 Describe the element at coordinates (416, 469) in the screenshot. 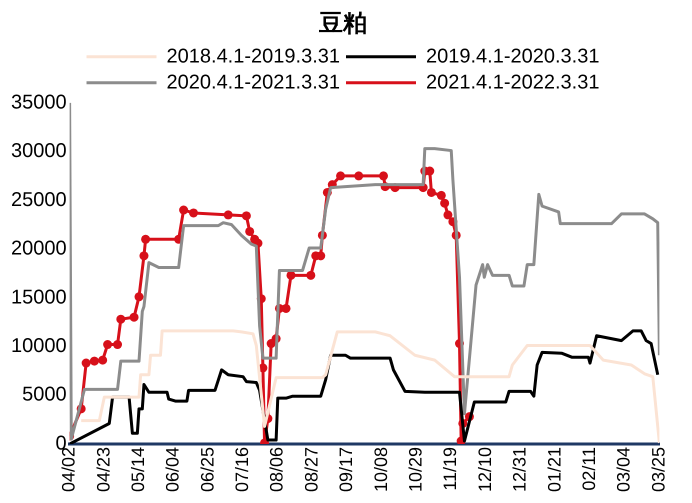

I see `x-tick-label: 10/29` at that location.